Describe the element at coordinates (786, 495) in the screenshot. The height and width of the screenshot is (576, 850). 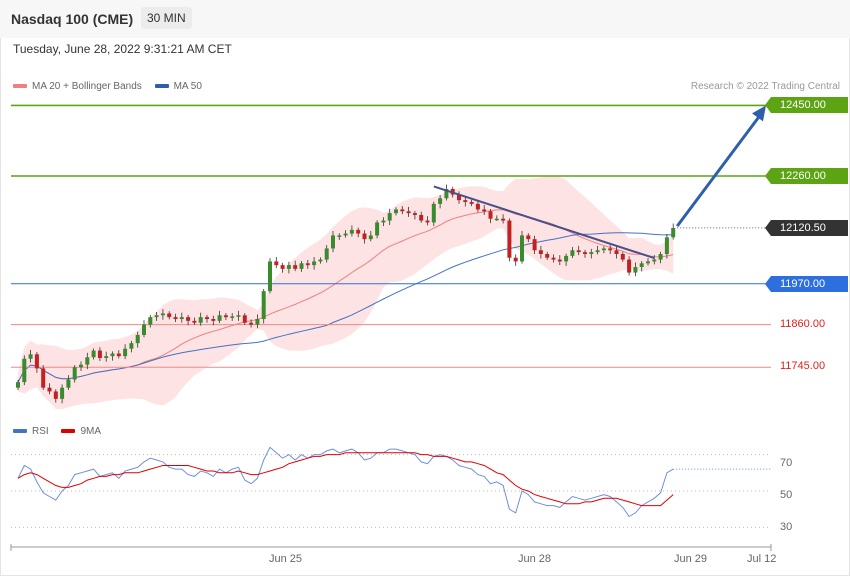
I see `rsi-tick-50: 50` at that location.